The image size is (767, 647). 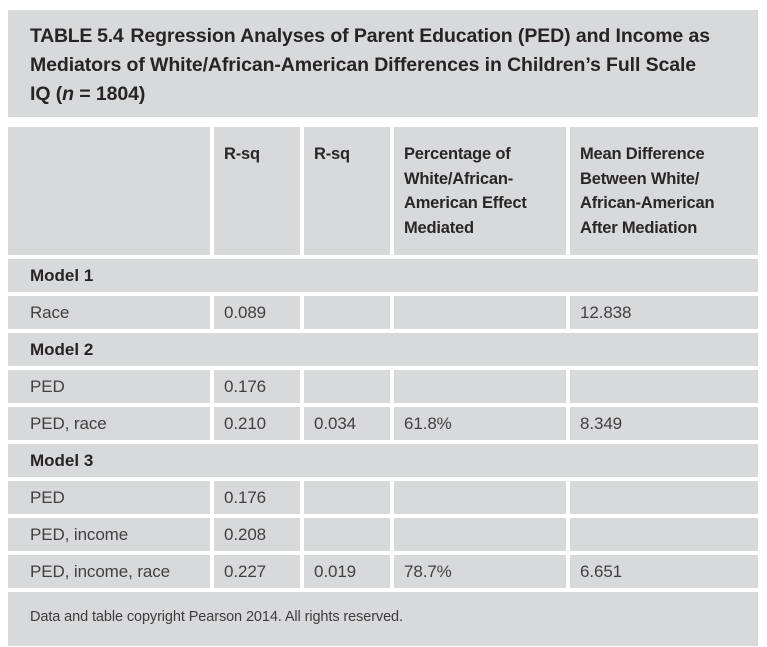 I want to click on section-row-model-2: Model 2, so click(x=383, y=349).